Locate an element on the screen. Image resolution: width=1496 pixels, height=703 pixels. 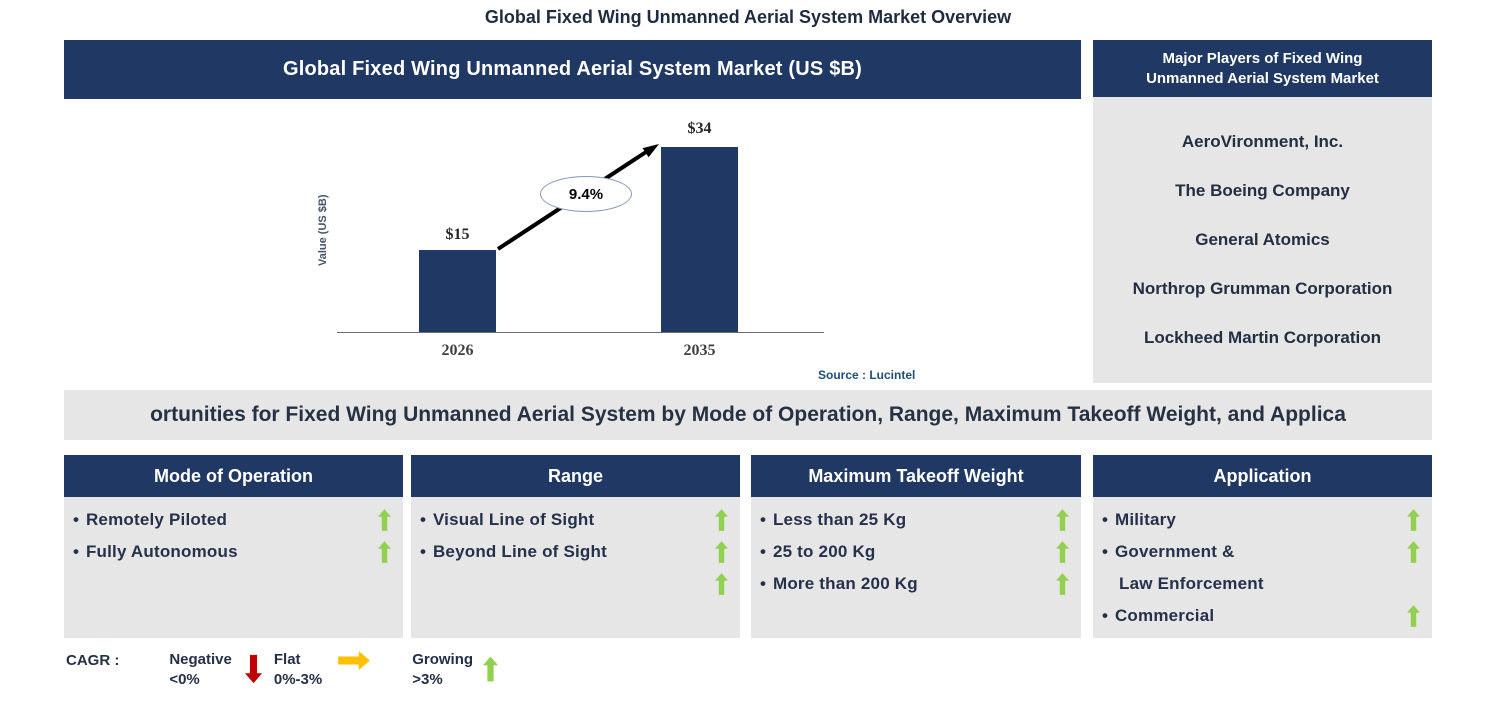
segment-item-label: Government & is located at coordinates (1174, 551).